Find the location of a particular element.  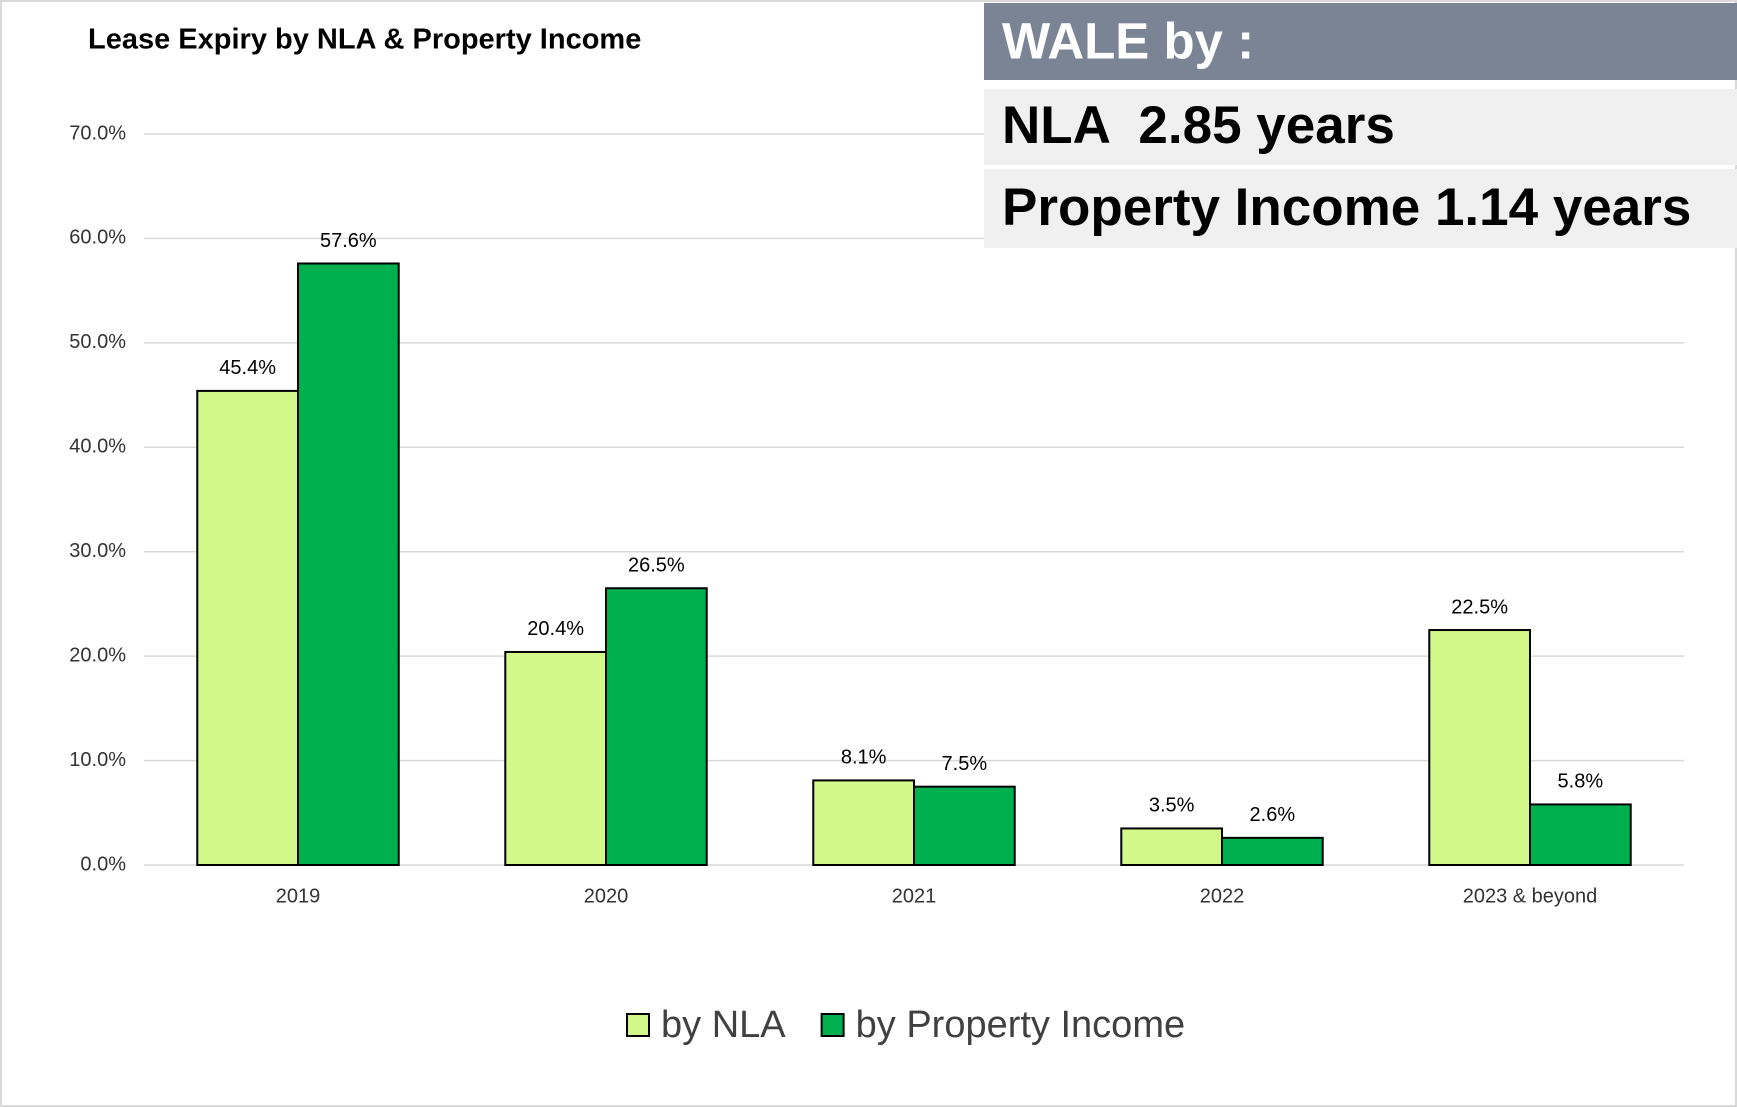

y-tick-label: 30.0% is located at coordinates (97, 551).